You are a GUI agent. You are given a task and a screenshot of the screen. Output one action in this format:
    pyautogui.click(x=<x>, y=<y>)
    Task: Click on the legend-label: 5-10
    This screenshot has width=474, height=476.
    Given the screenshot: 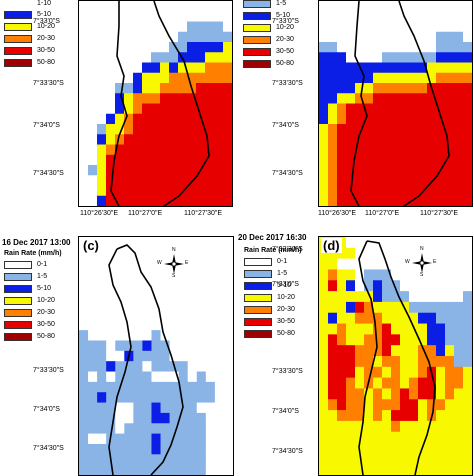 What is the action you would take?
    pyautogui.click(x=44, y=14)
    